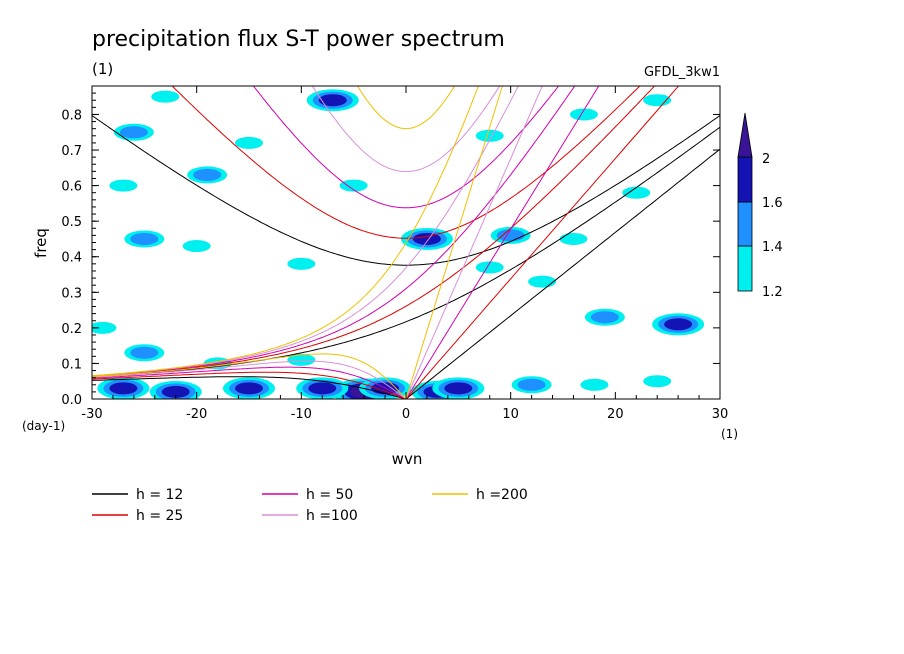  What do you see at coordinates (329, 495) in the screenshot?
I see `legend-label: h = 50` at bounding box center [329, 495].